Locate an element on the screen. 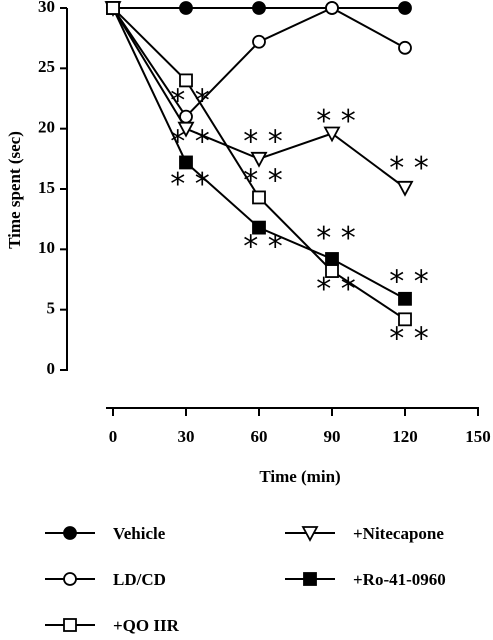 Image resolution: width=493 pixels, height=640 pixels. y-tick-label: 15 is located at coordinates (46, 187).